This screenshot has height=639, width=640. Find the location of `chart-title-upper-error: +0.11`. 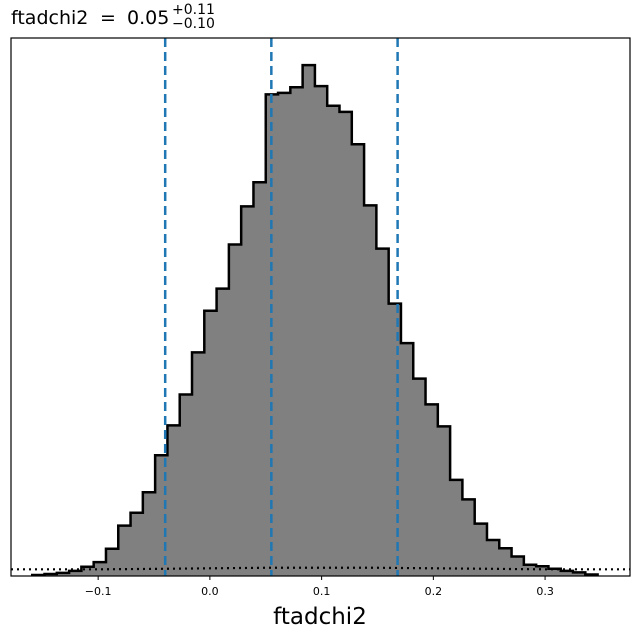

chart-title-upper-error: +0.11 is located at coordinates (193, 10).